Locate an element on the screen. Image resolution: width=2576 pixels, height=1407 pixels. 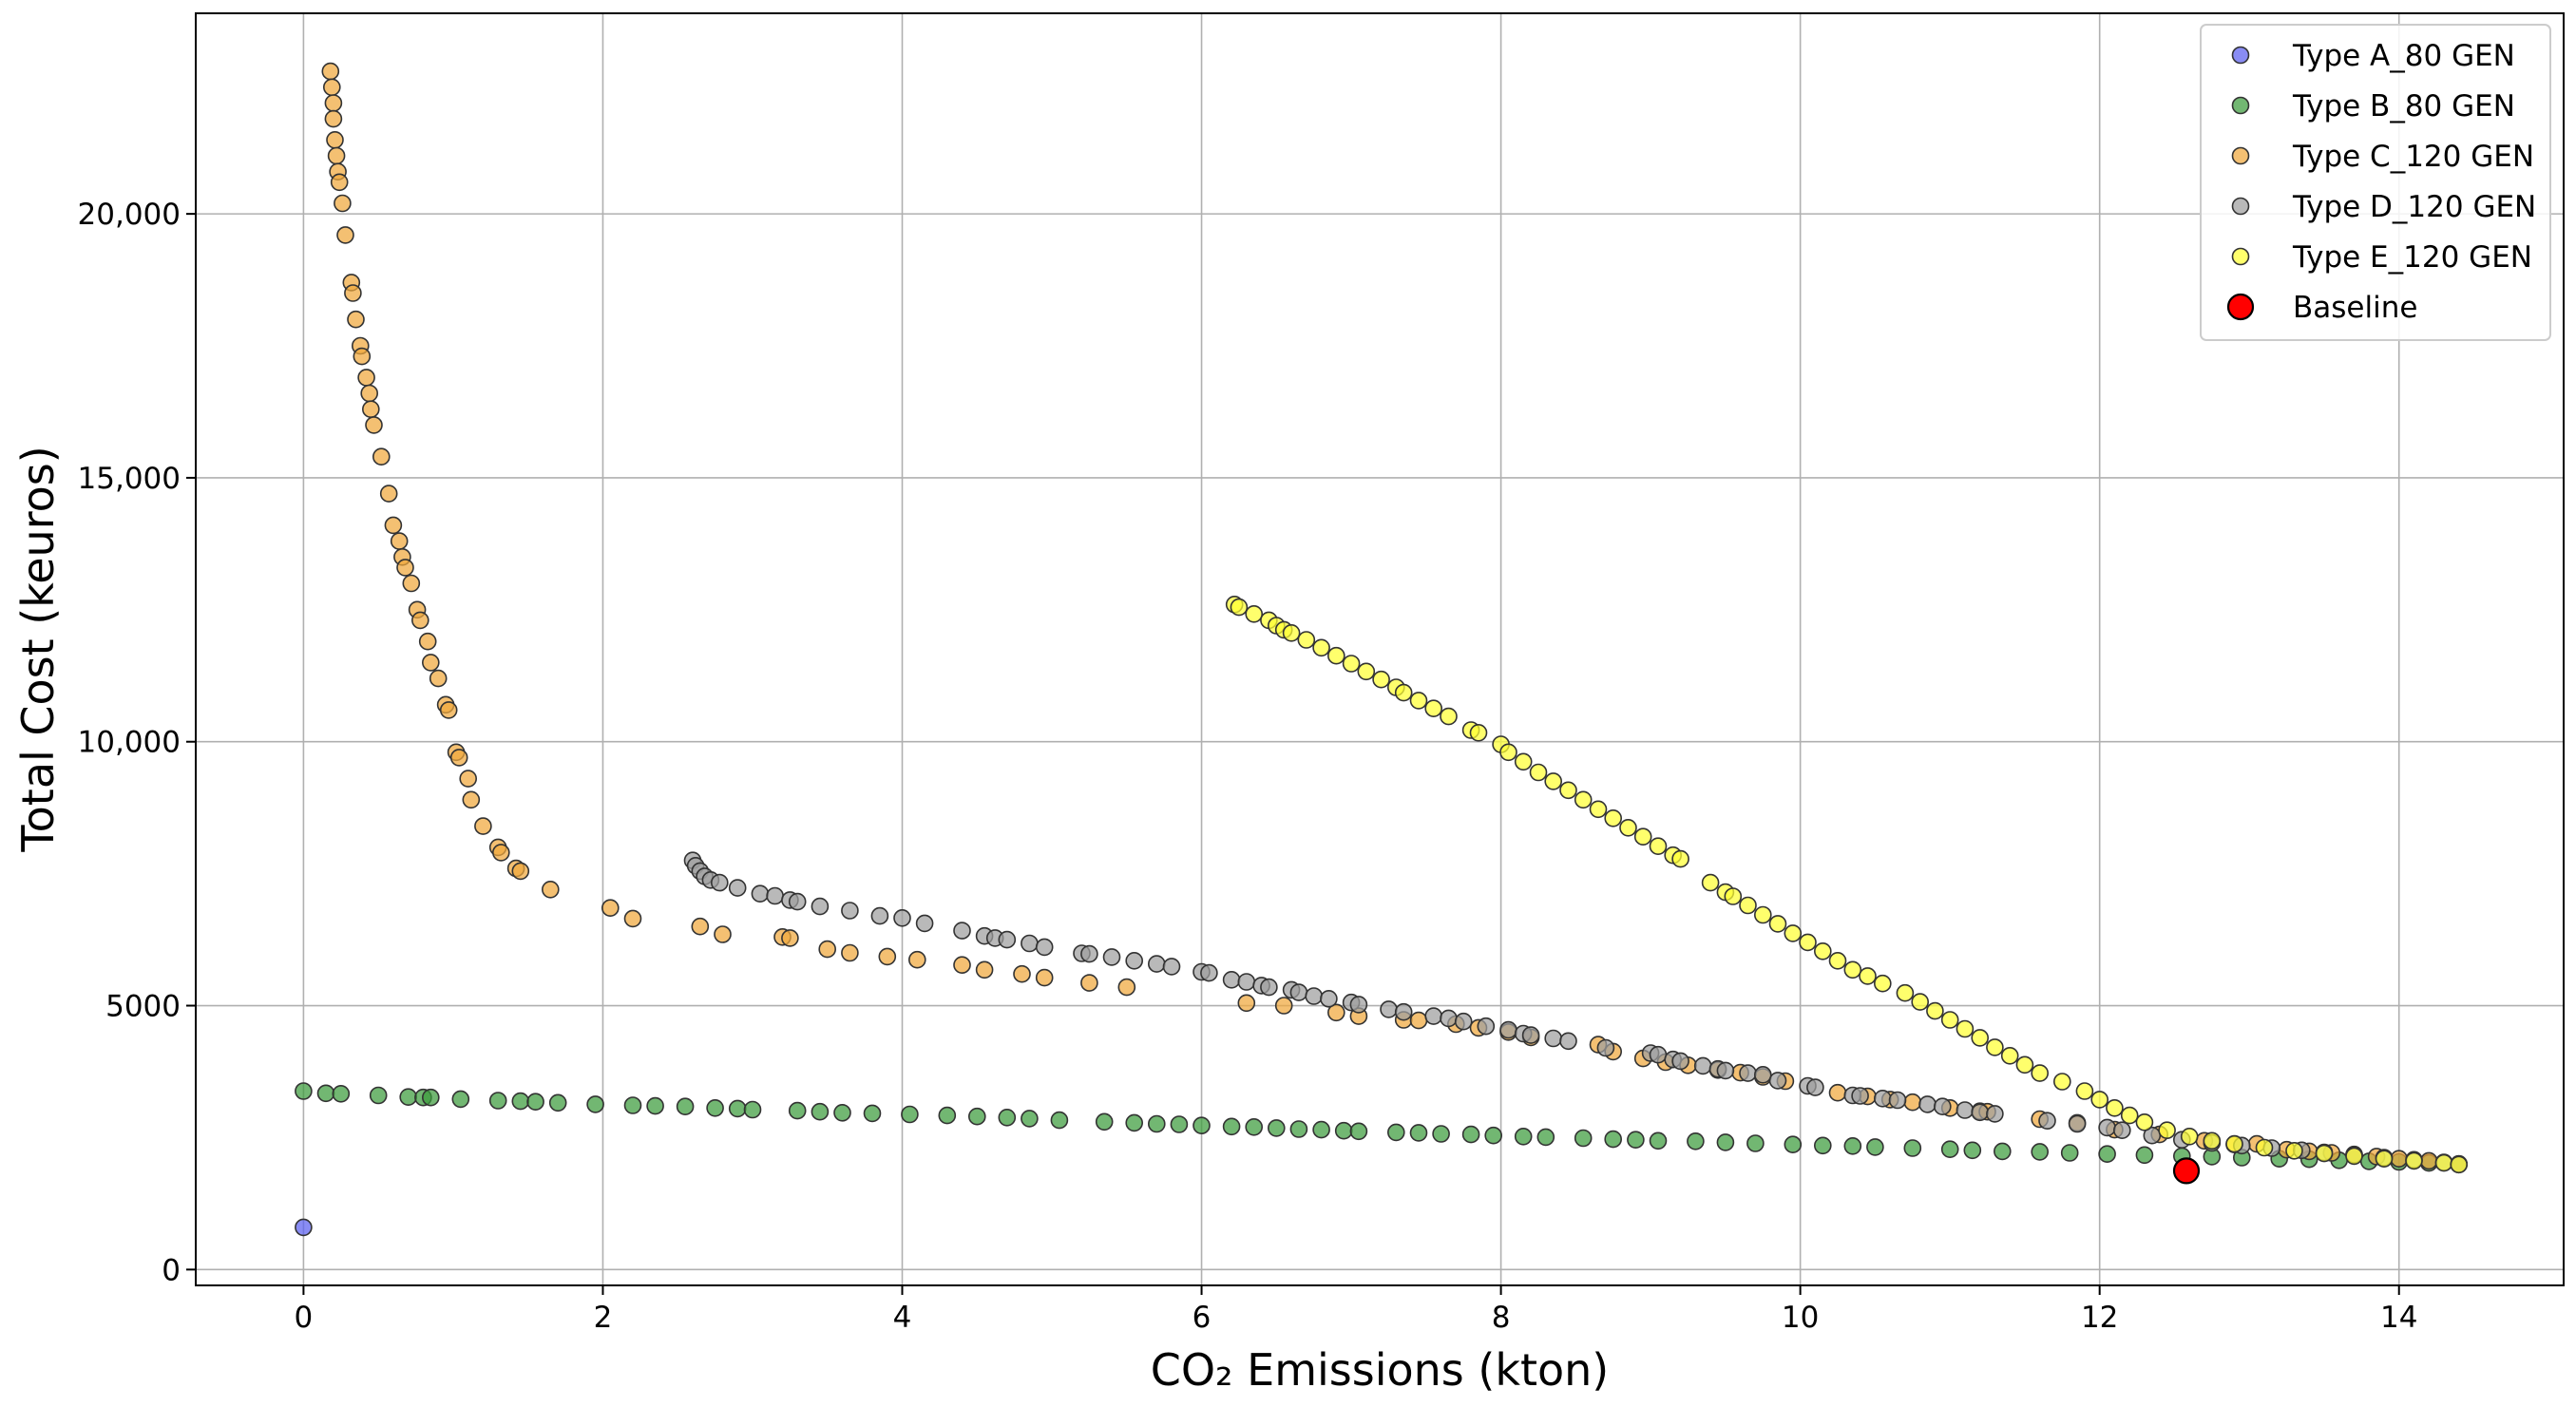
baseline-point is located at coordinates (2186, 1171).